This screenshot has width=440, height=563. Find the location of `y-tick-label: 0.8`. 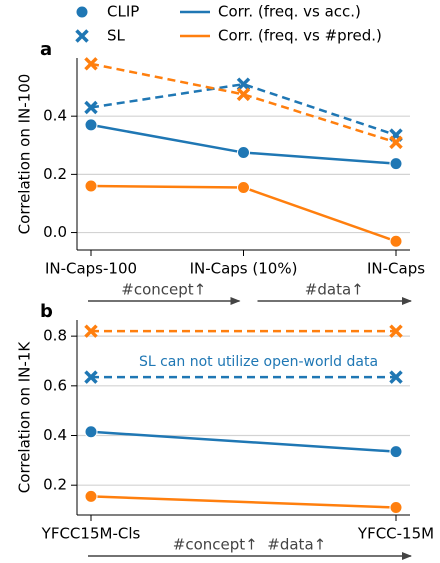

y-tick-label: 0.8 is located at coordinates (55, 336).